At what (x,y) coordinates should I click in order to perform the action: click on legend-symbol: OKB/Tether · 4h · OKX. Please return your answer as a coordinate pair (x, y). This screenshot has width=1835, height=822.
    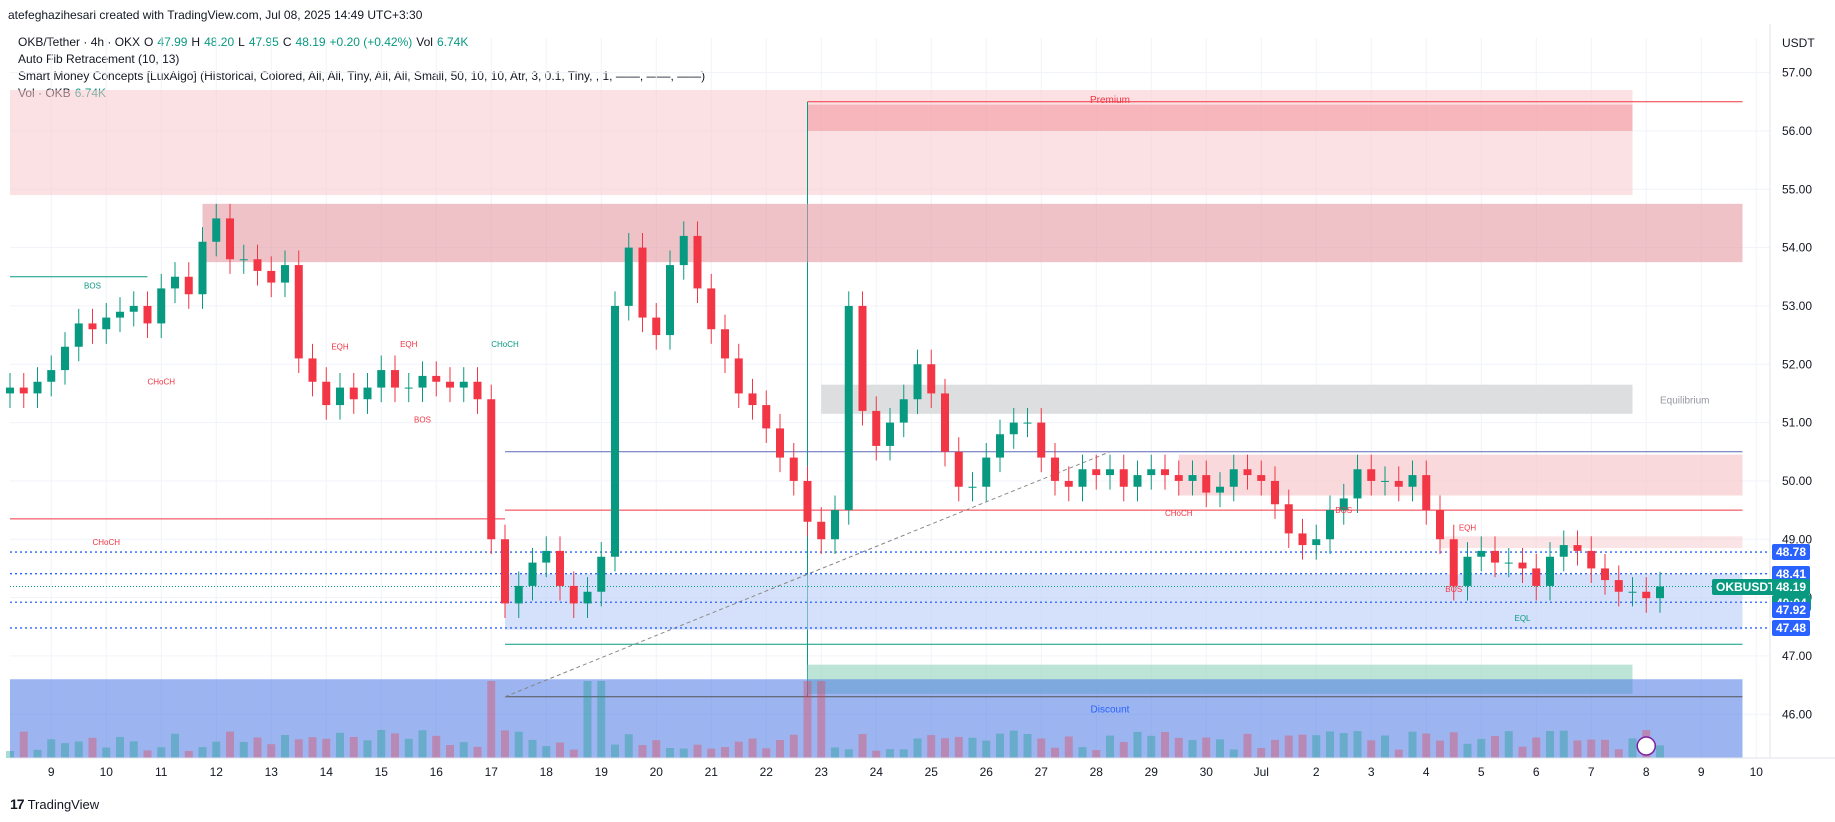
    Looking at the image, I should click on (79, 42).